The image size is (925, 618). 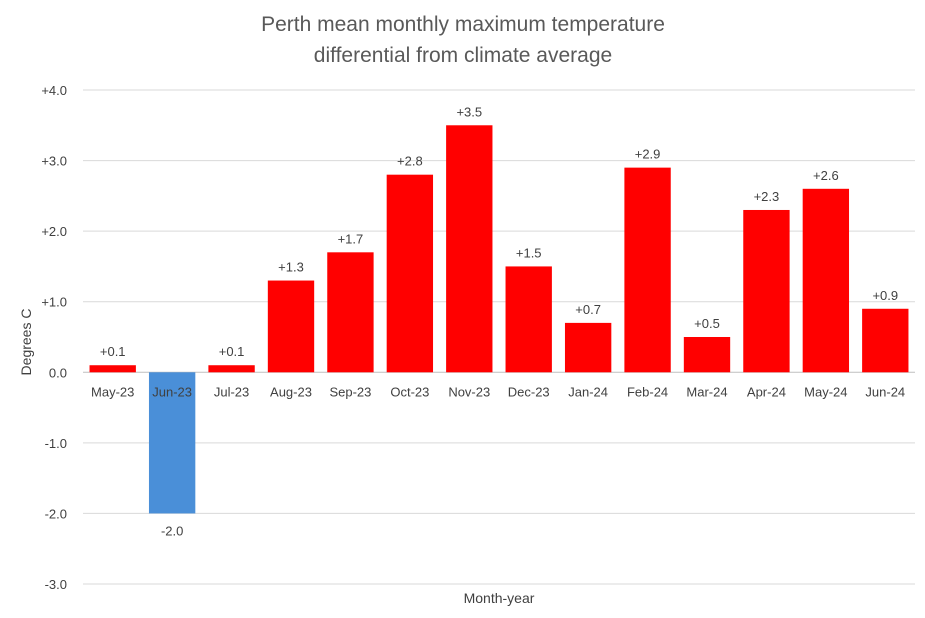 What do you see at coordinates (499, 598) in the screenshot?
I see `x-axis-label: Month-year` at bounding box center [499, 598].